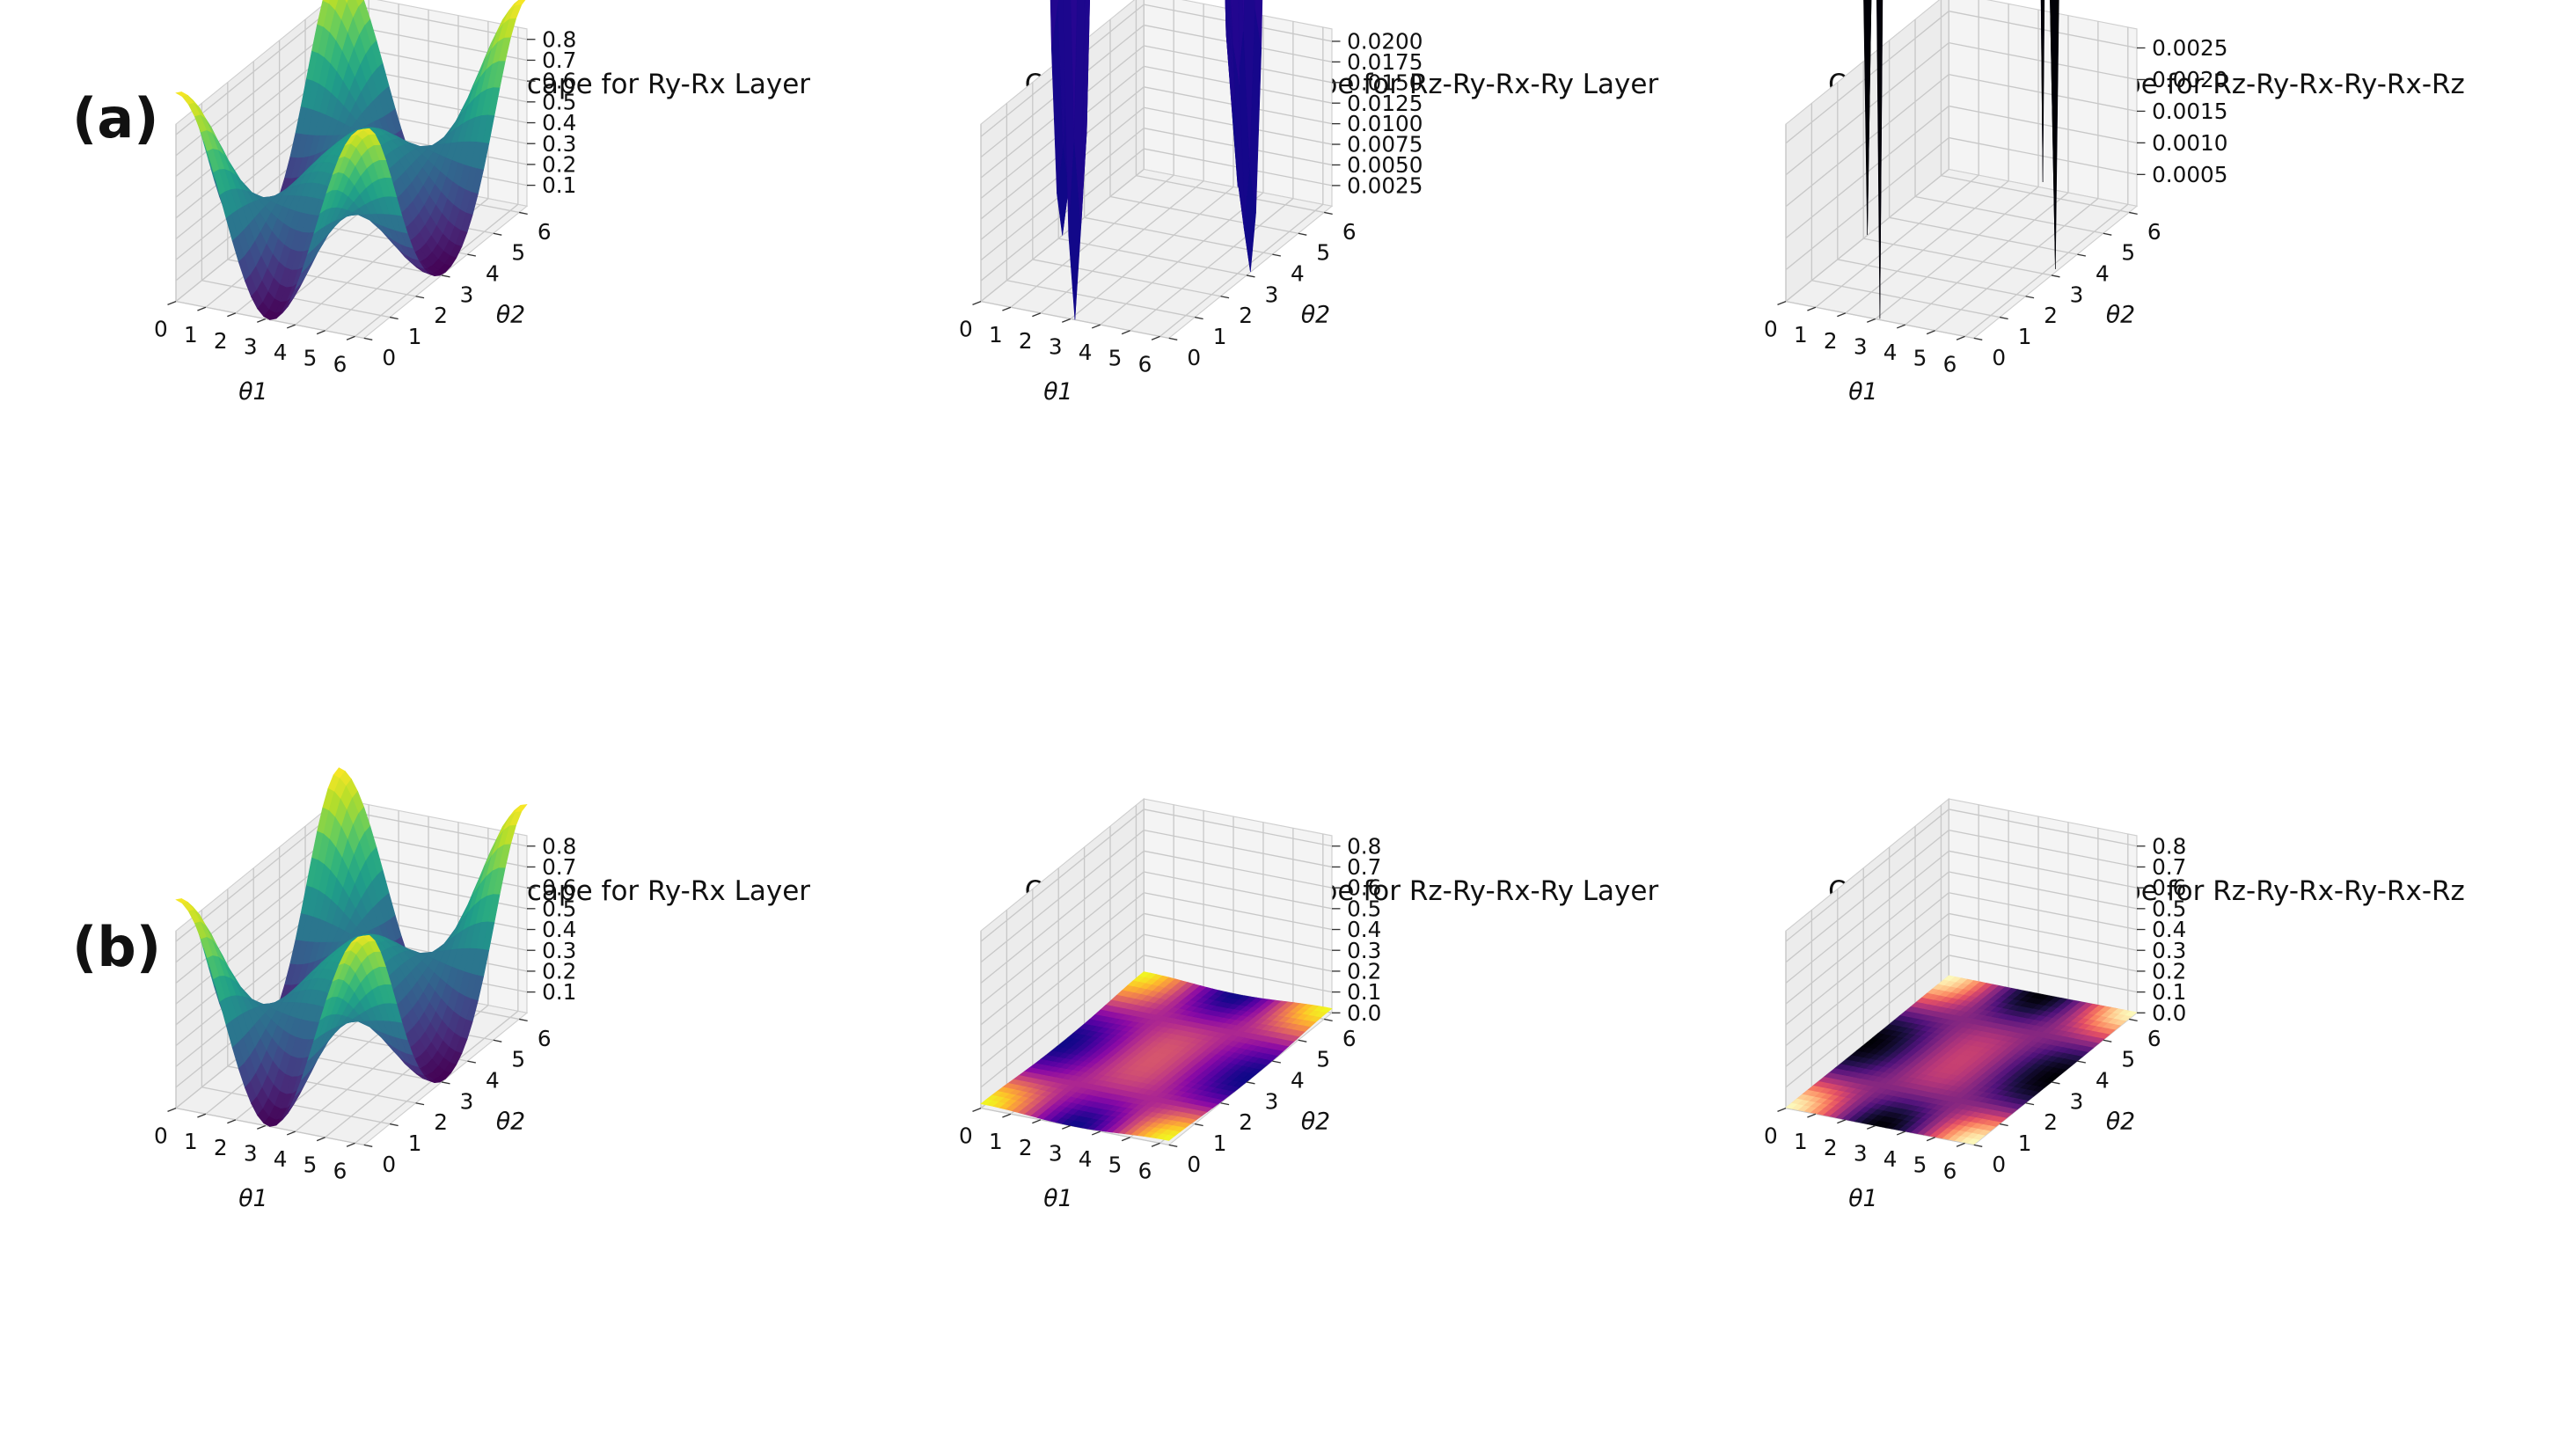 Image resolution: width=2560 pixels, height=1456 pixels. I want to click on z-tick-label: 0.0010, so click(2189, 143).